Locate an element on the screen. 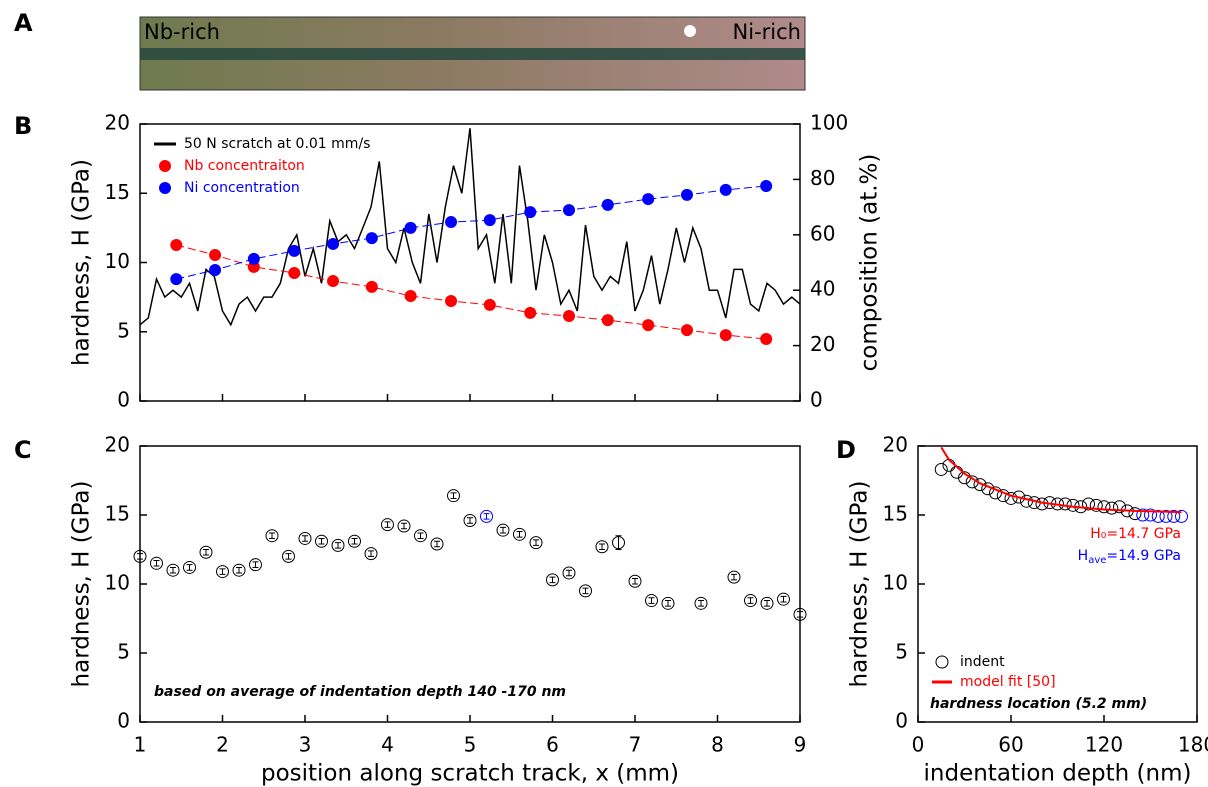 This screenshot has height=787, width=1208. strip-label: Nb-rich is located at coordinates (182, 32).